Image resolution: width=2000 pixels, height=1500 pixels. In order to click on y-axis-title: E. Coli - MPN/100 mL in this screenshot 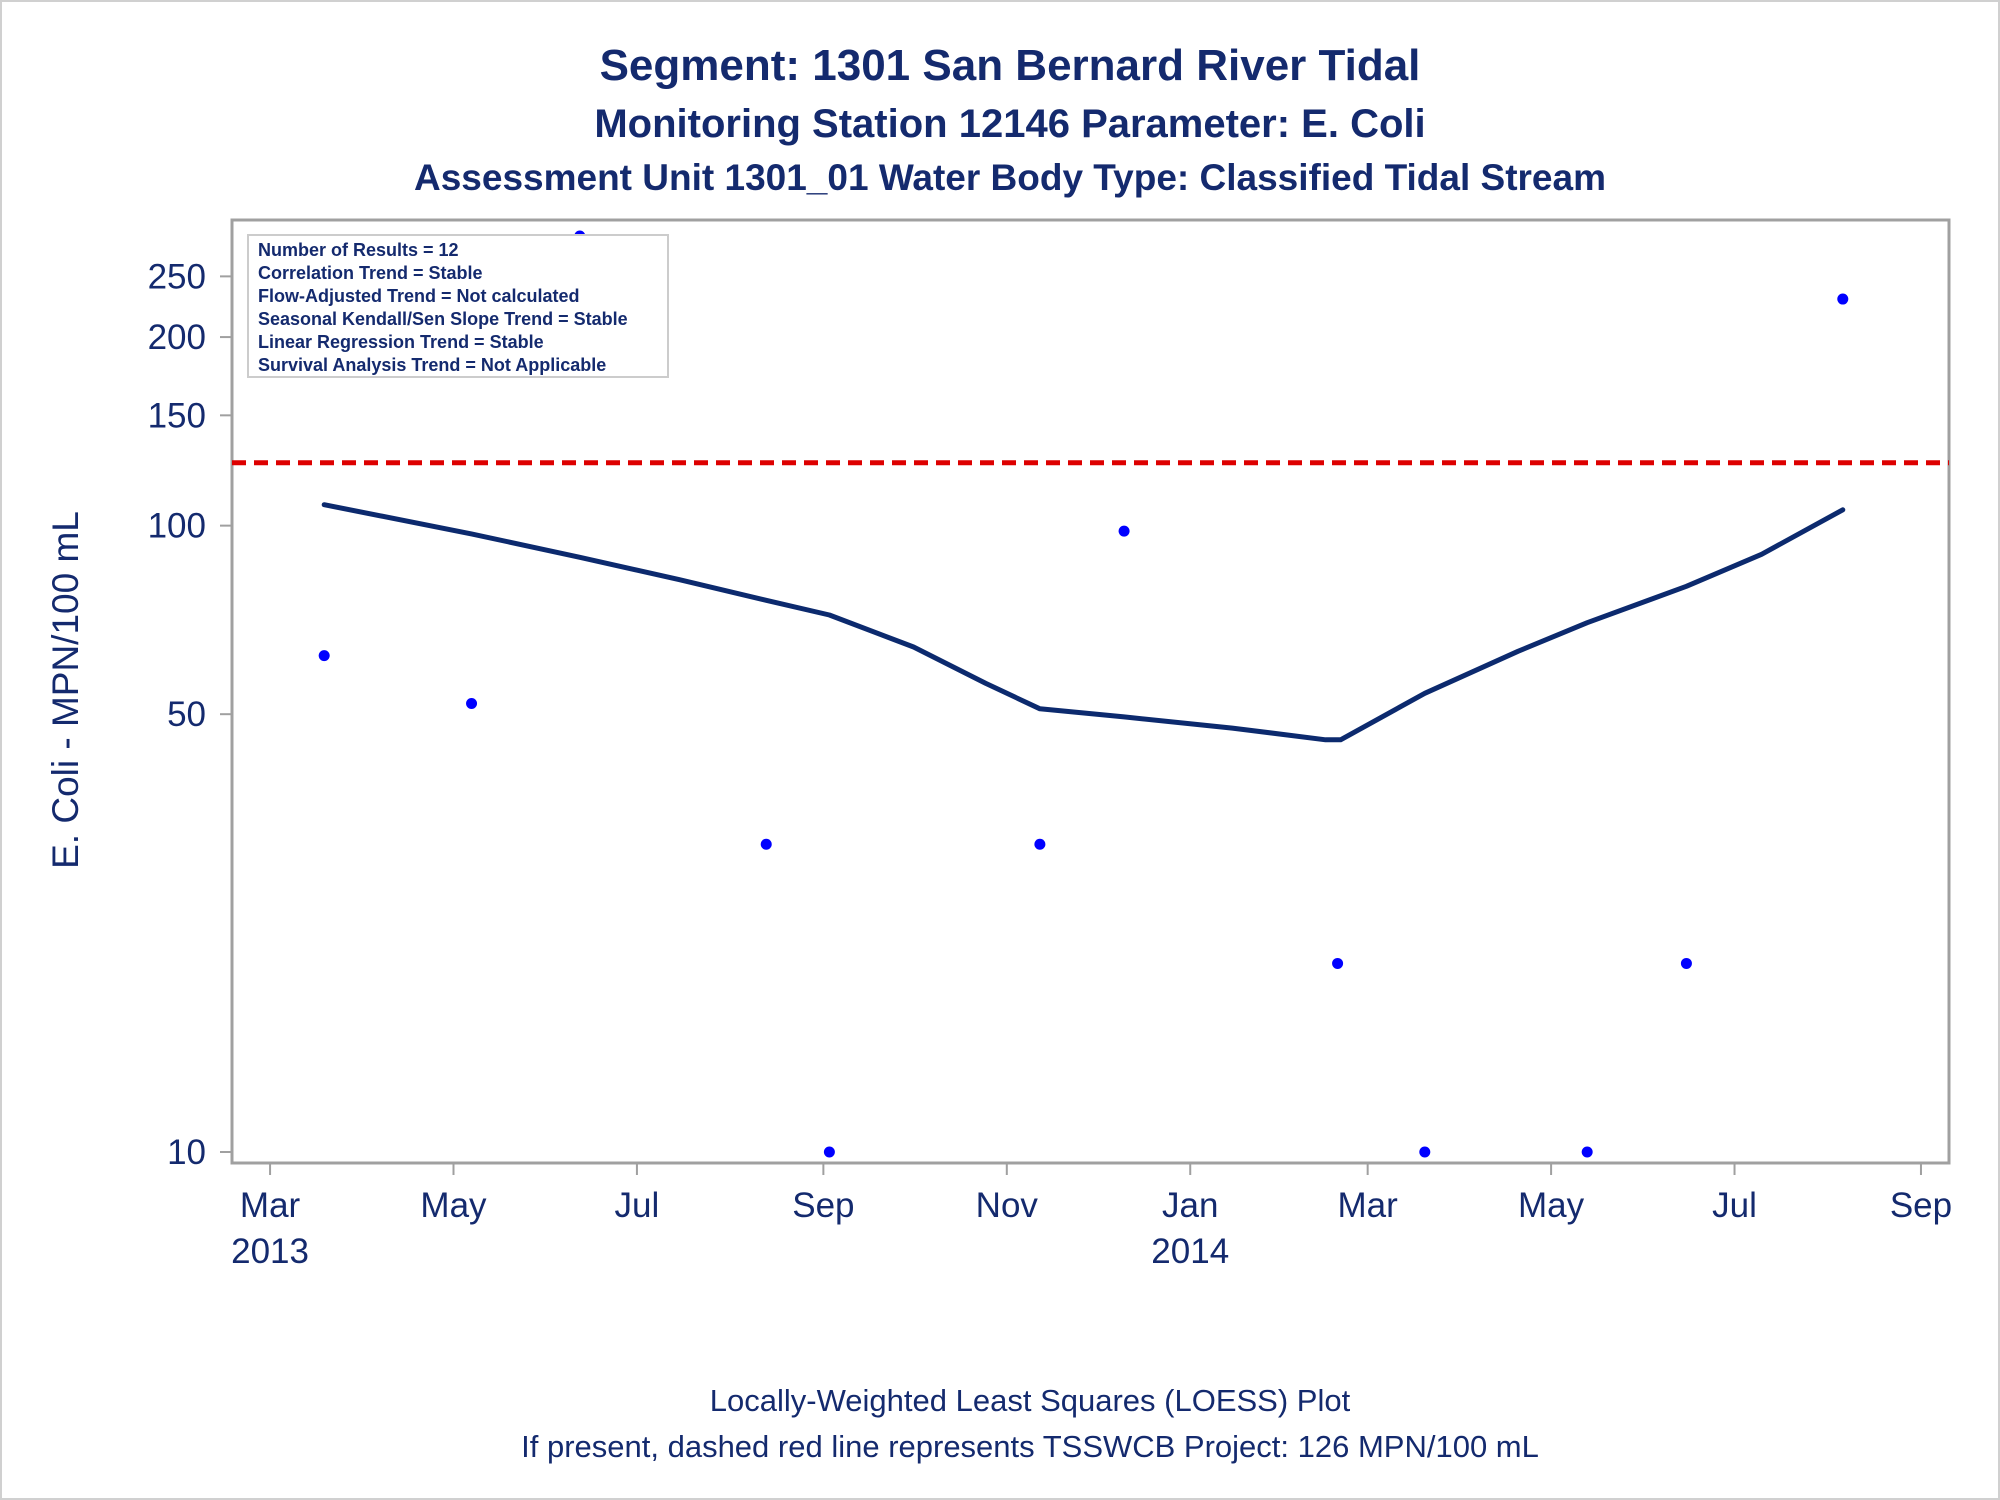, I will do `click(65, 690)`.